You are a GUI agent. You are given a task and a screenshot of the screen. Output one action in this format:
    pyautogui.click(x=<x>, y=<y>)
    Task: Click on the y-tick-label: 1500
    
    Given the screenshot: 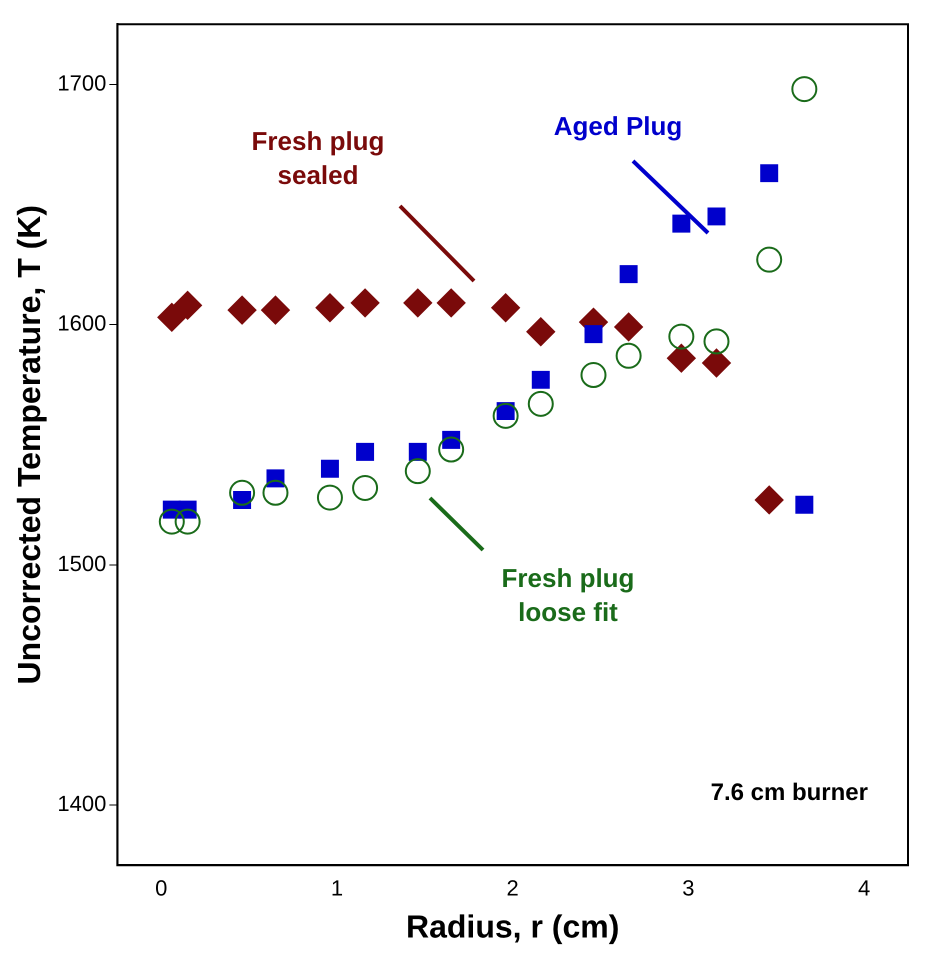 What is the action you would take?
    pyautogui.click(x=81, y=563)
    